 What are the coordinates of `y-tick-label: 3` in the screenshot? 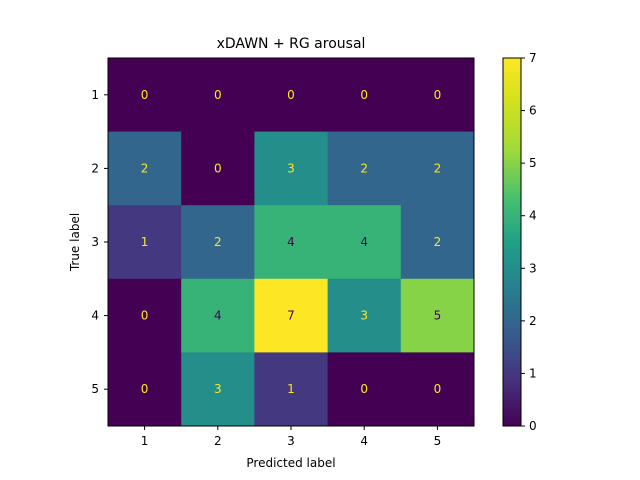 It's located at (95, 242).